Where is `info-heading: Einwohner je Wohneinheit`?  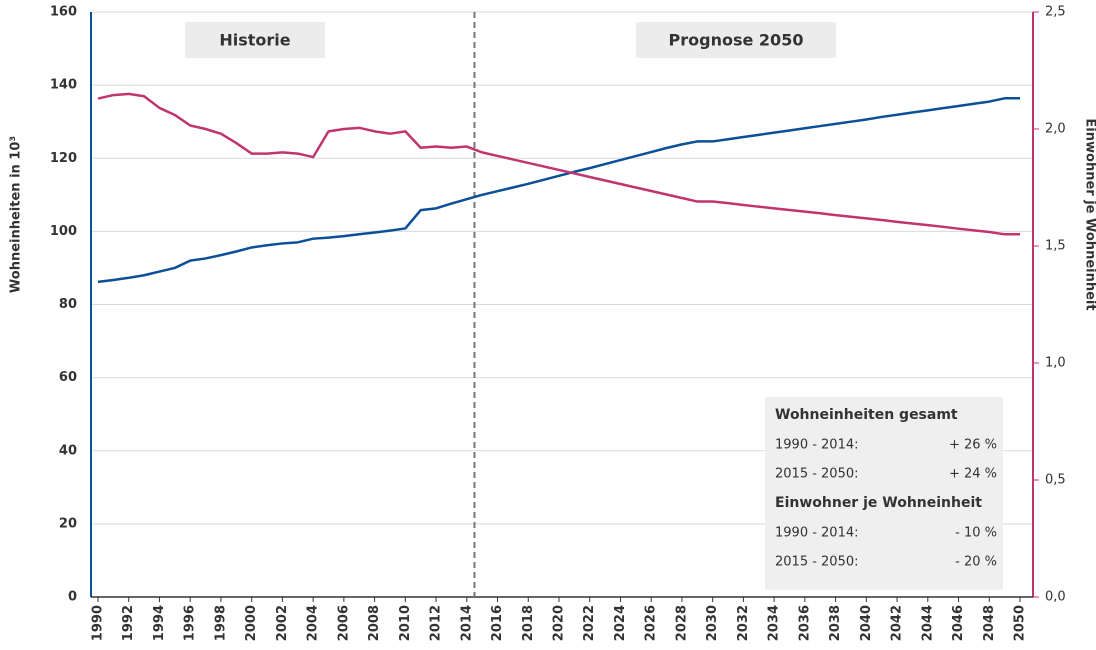 info-heading: Einwohner je Wohneinheit is located at coordinates (878, 503).